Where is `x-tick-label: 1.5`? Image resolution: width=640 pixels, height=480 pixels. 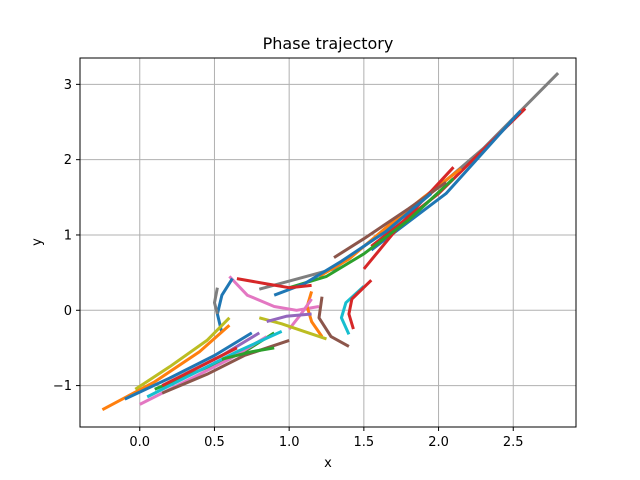 x-tick-label: 1.5 is located at coordinates (364, 442).